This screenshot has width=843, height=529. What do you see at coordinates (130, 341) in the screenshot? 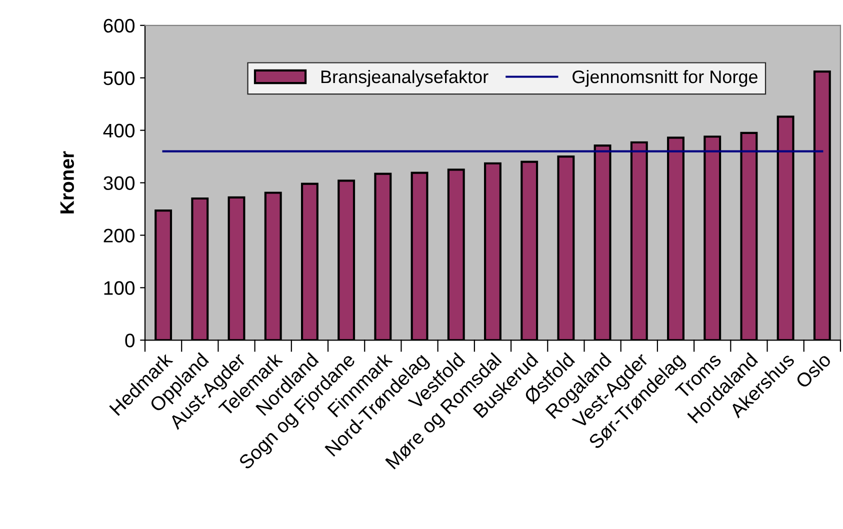
I see `y-tick-label: 0` at bounding box center [130, 341].